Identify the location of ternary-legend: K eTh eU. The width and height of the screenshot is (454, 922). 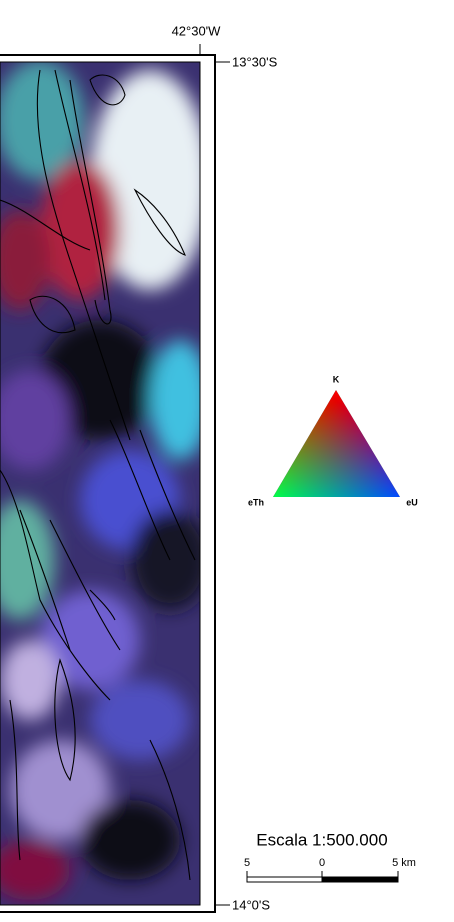
(333, 440).